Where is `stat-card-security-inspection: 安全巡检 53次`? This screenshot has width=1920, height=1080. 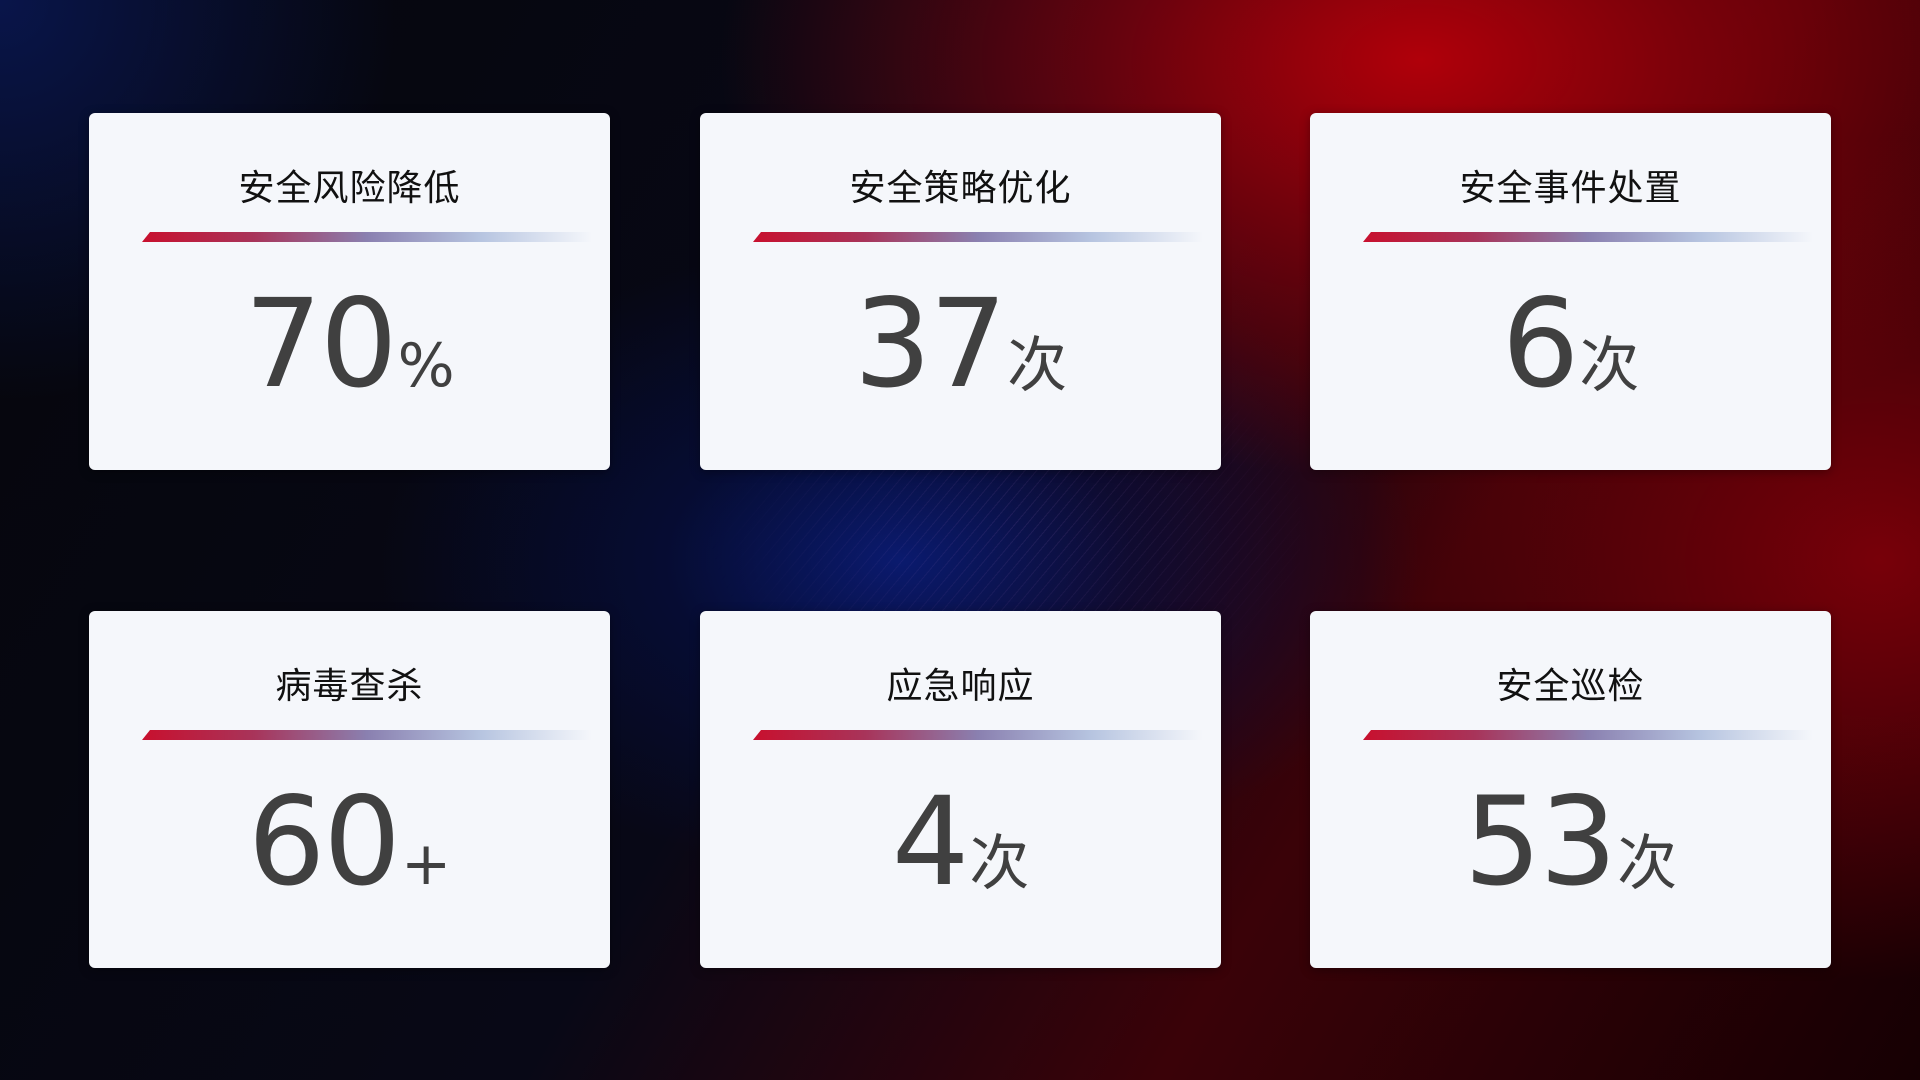 stat-card-security-inspection: 安全巡检 53次 is located at coordinates (1570, 789).